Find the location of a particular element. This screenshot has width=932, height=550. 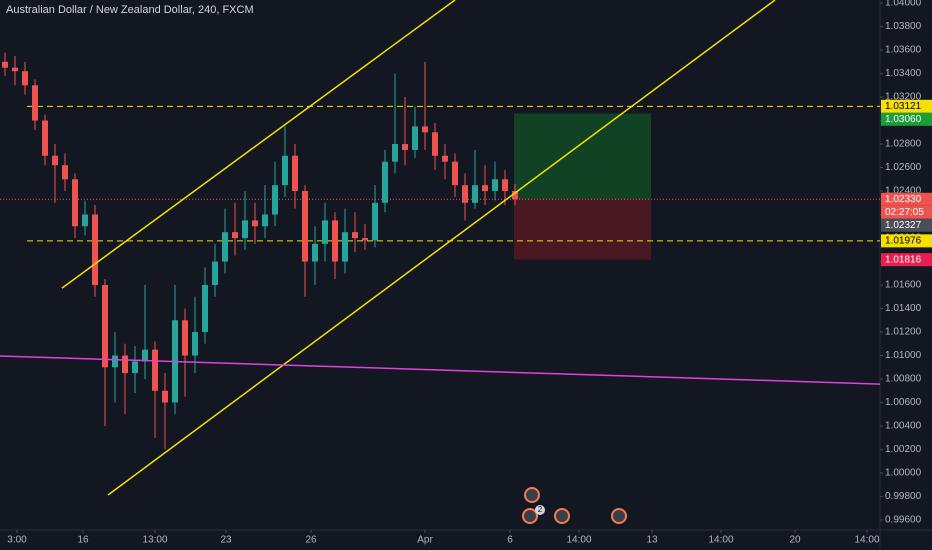

event-badge-count: 2 is located at coordinates (540, 509).